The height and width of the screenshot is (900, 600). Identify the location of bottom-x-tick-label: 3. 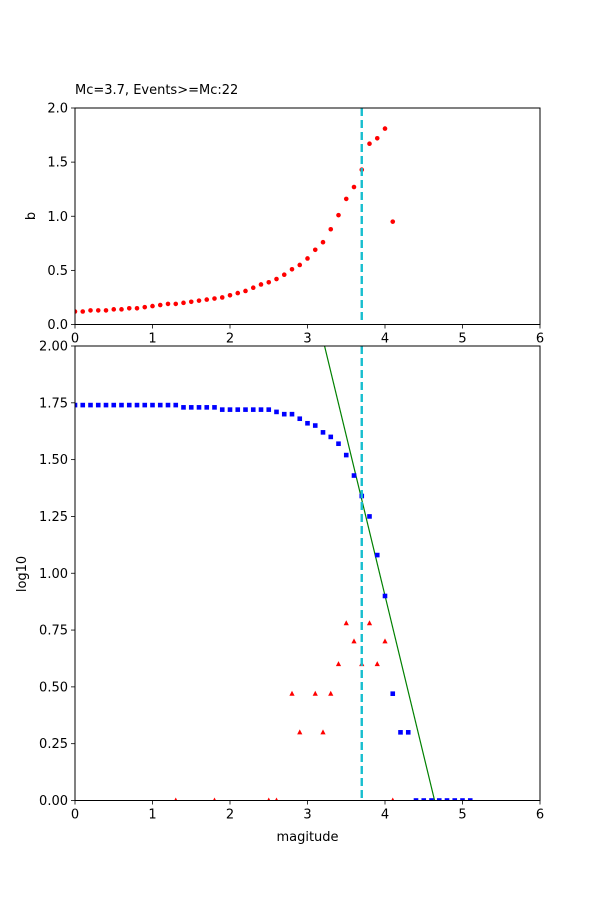
(307, 815).